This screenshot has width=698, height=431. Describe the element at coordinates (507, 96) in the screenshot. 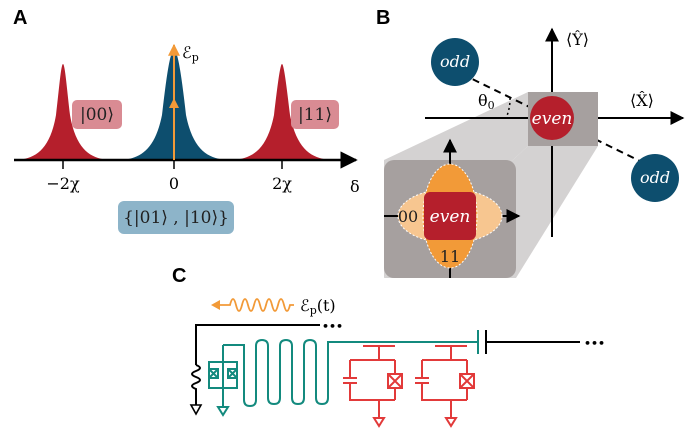

I see `dashed-odd-top` at that location.